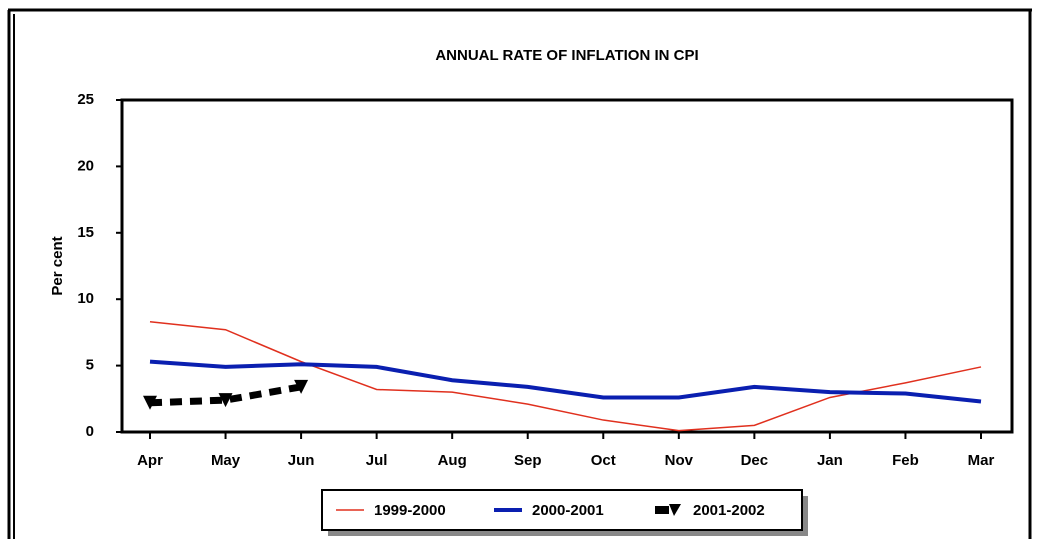 This screenshot has width=1042, height=539. What do you see at coordinates (85, 298) in the screenshot?
I see `y-tick-label: 10` at bounding box center [85, 298].